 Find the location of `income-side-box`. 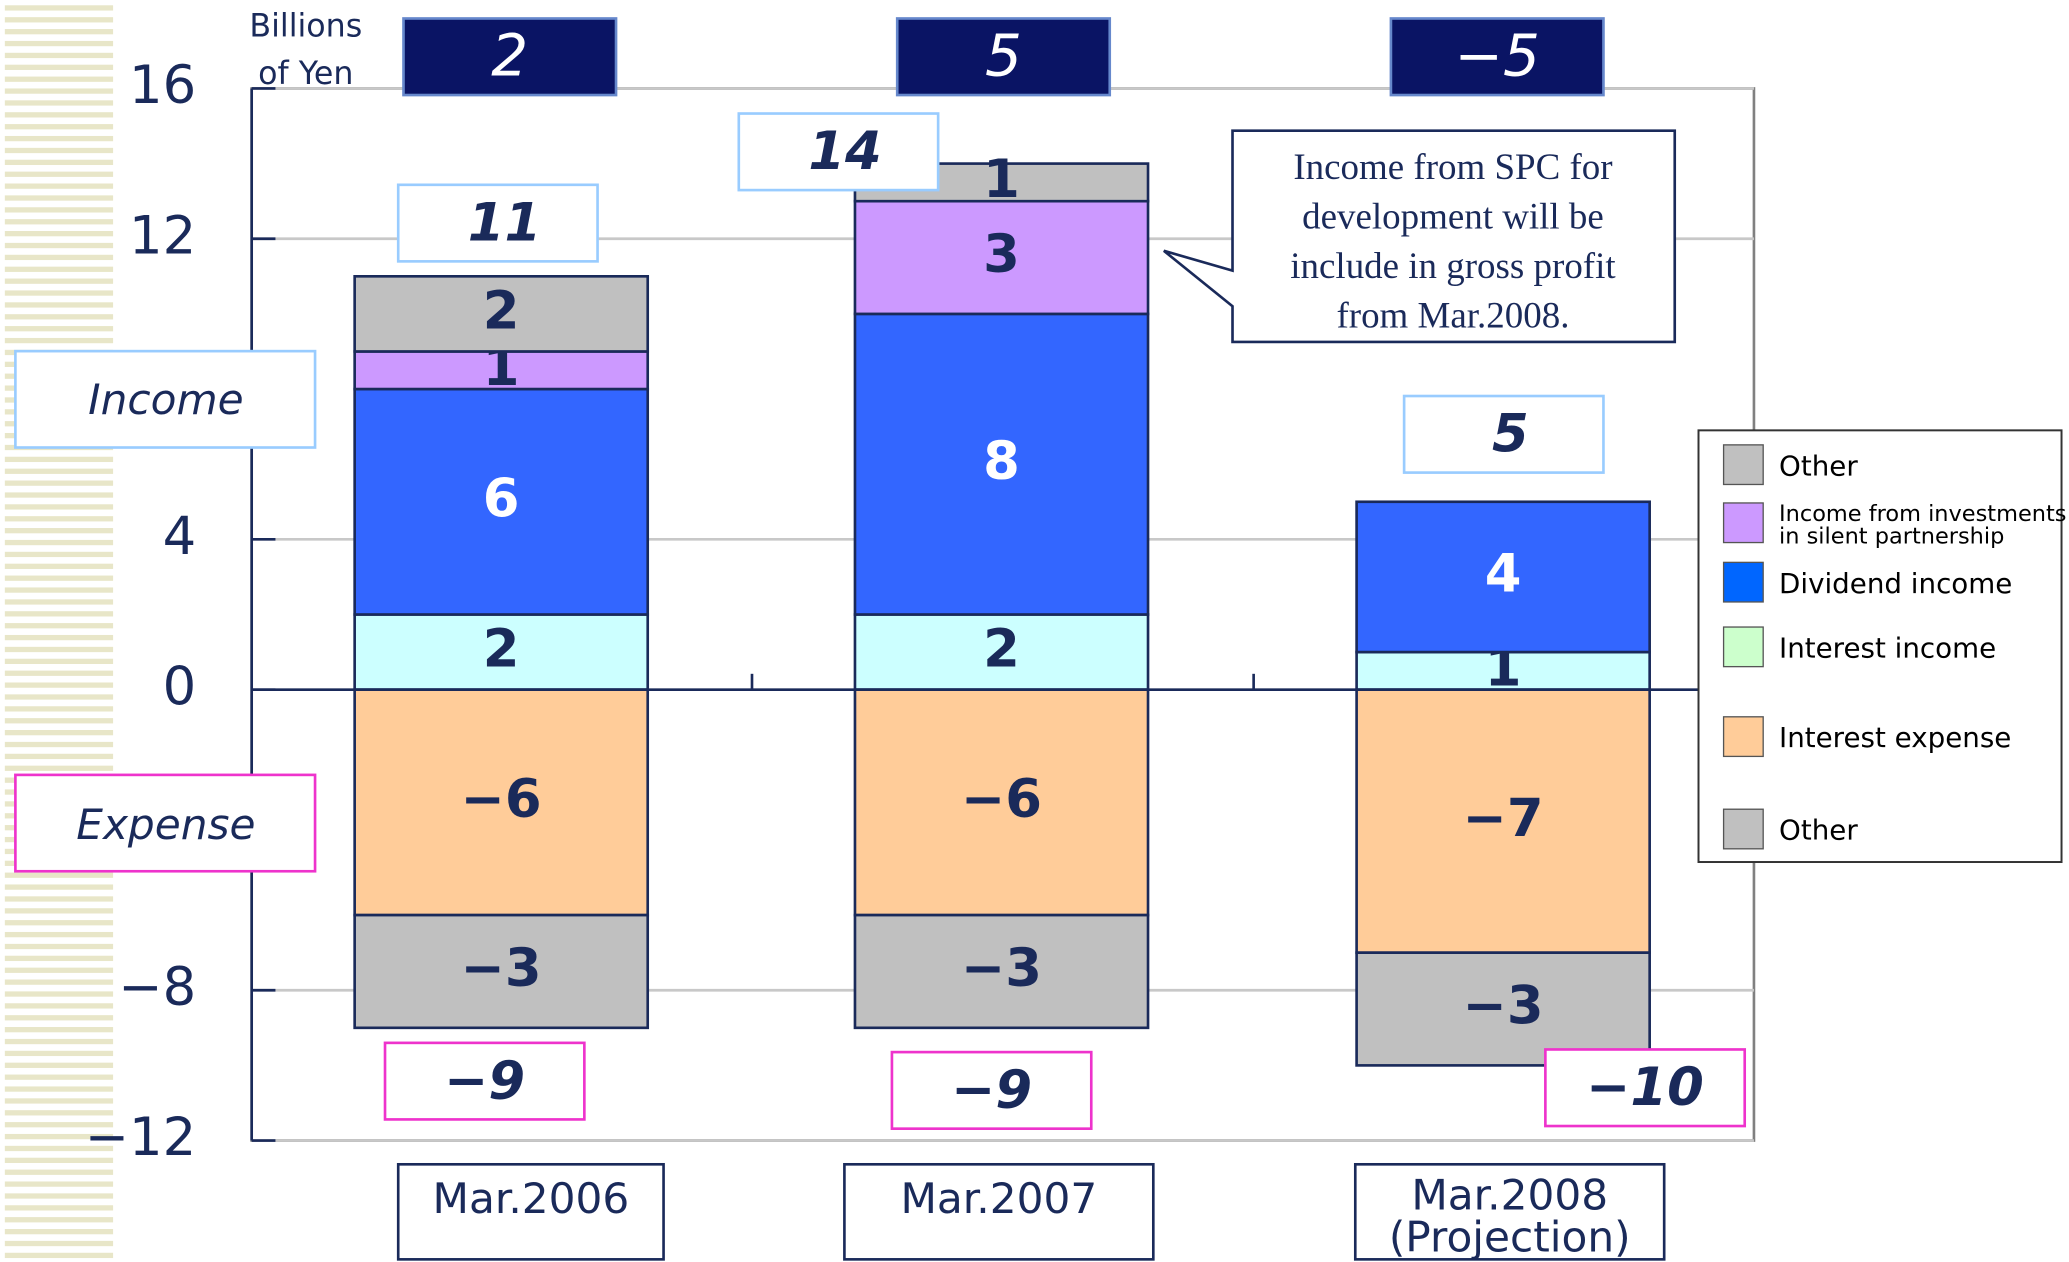

income-side-box is located at coordinates (165, 399).